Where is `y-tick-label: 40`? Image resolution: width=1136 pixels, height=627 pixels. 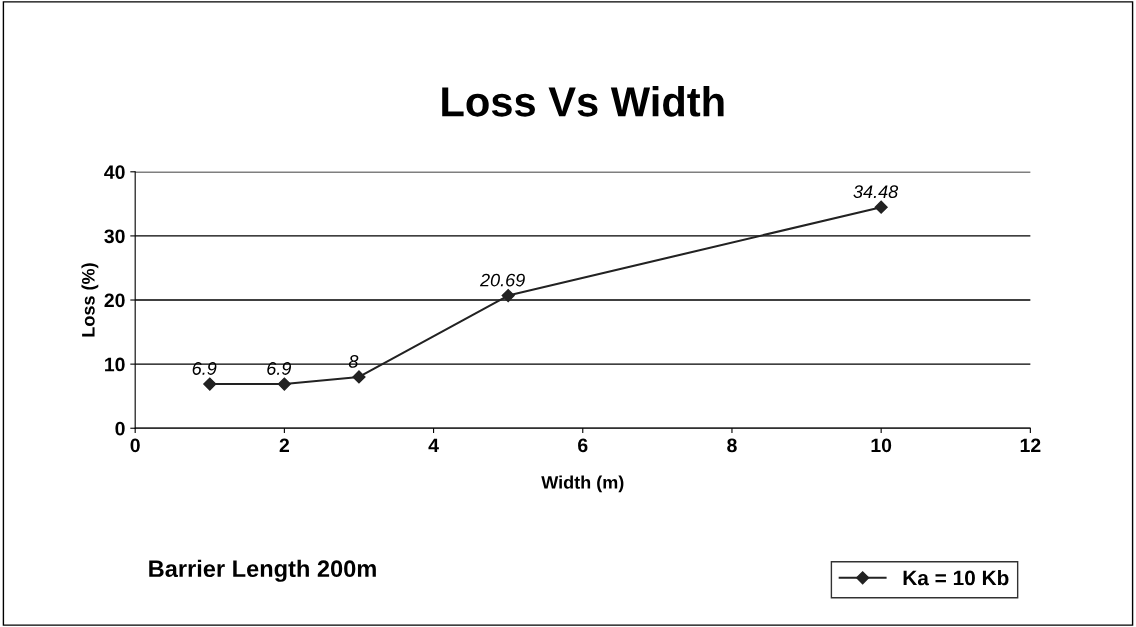 y-tick-label: 40 is located at coordinates (114, 172).